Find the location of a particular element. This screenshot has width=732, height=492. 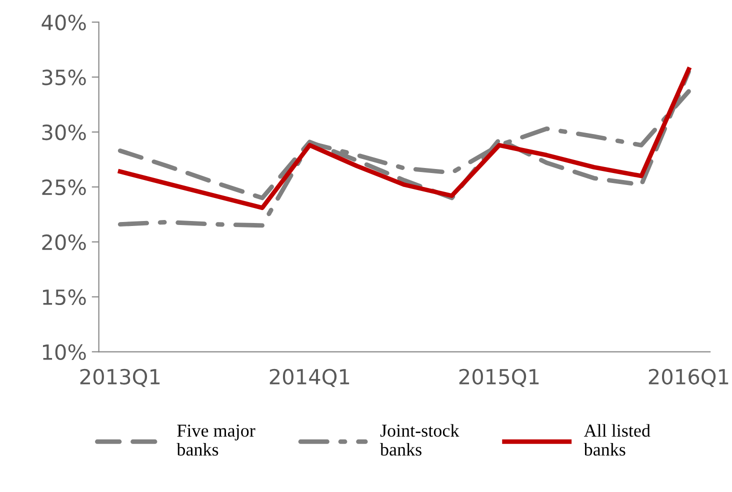

legend-label: Joint-stock banks is located at coordinates (420, 440).